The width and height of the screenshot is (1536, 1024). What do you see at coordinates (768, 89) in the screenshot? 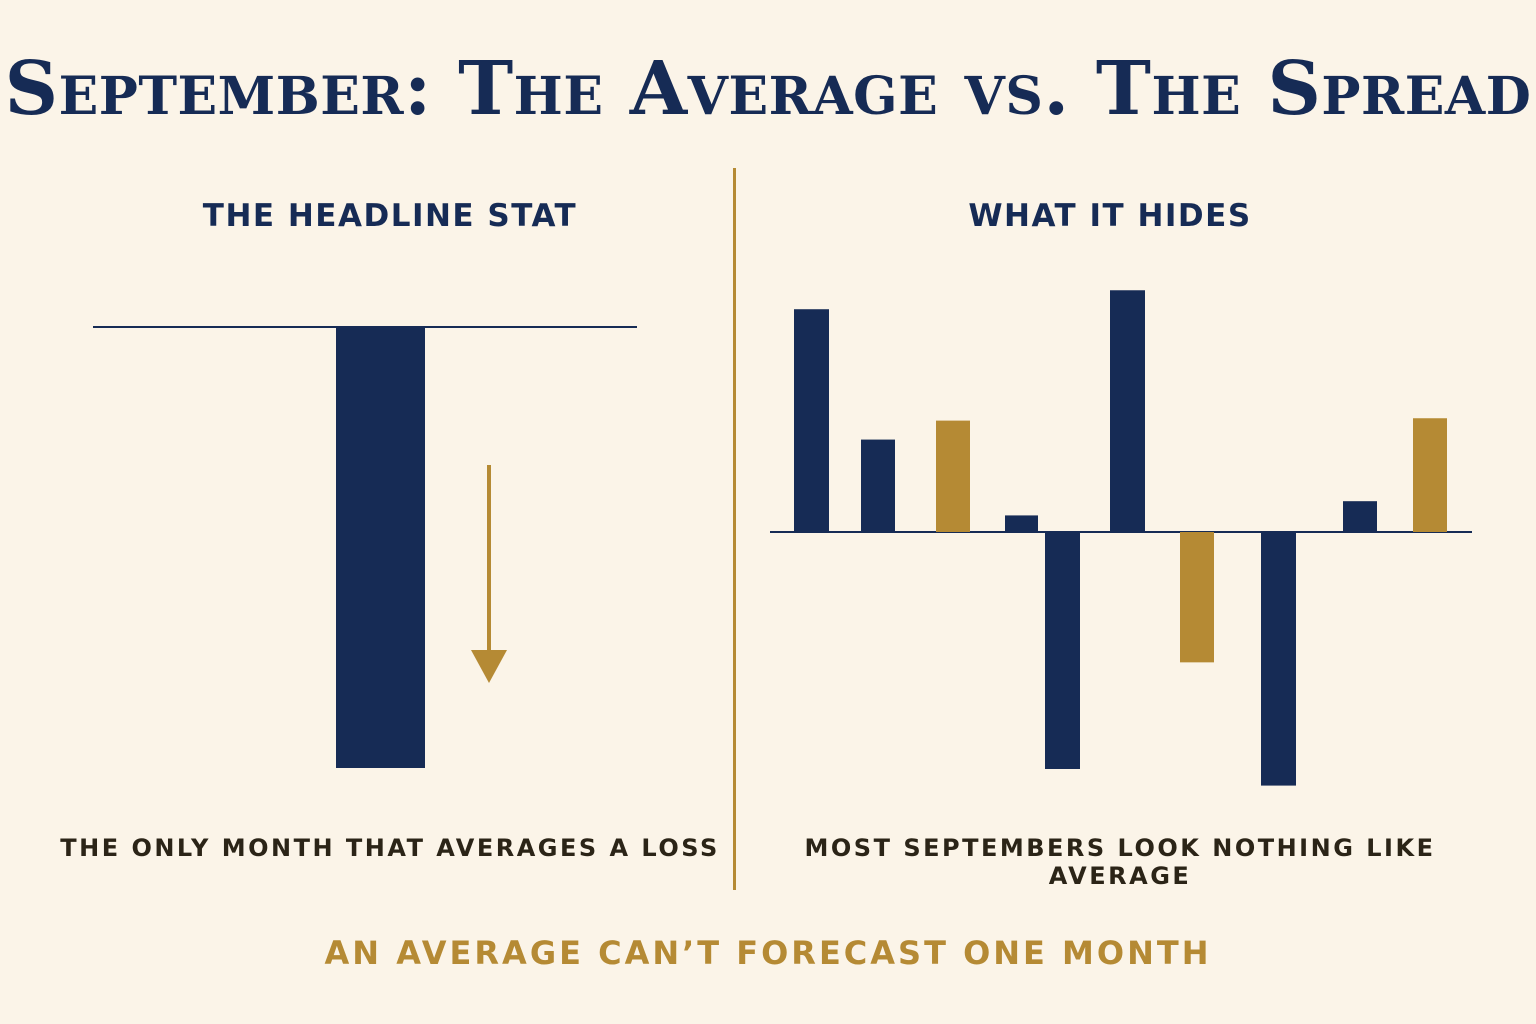
I see `page-title: September: The Average vs. The Spread` at bounding box center [768, 89].